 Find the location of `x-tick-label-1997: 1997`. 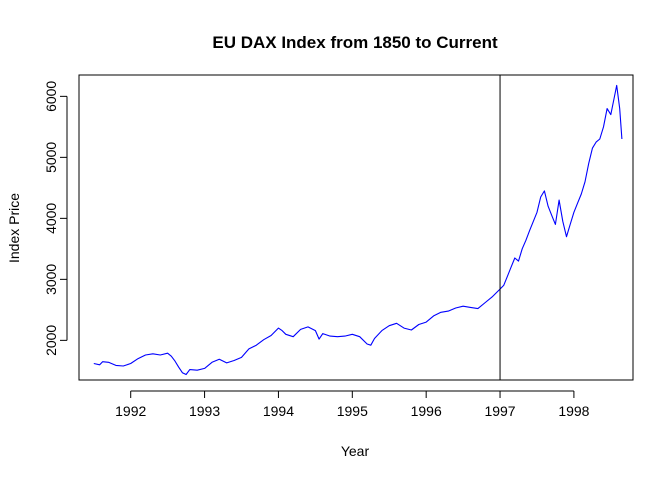

x-tick-label-1997: 1997 is located at coordinates (499, 411).